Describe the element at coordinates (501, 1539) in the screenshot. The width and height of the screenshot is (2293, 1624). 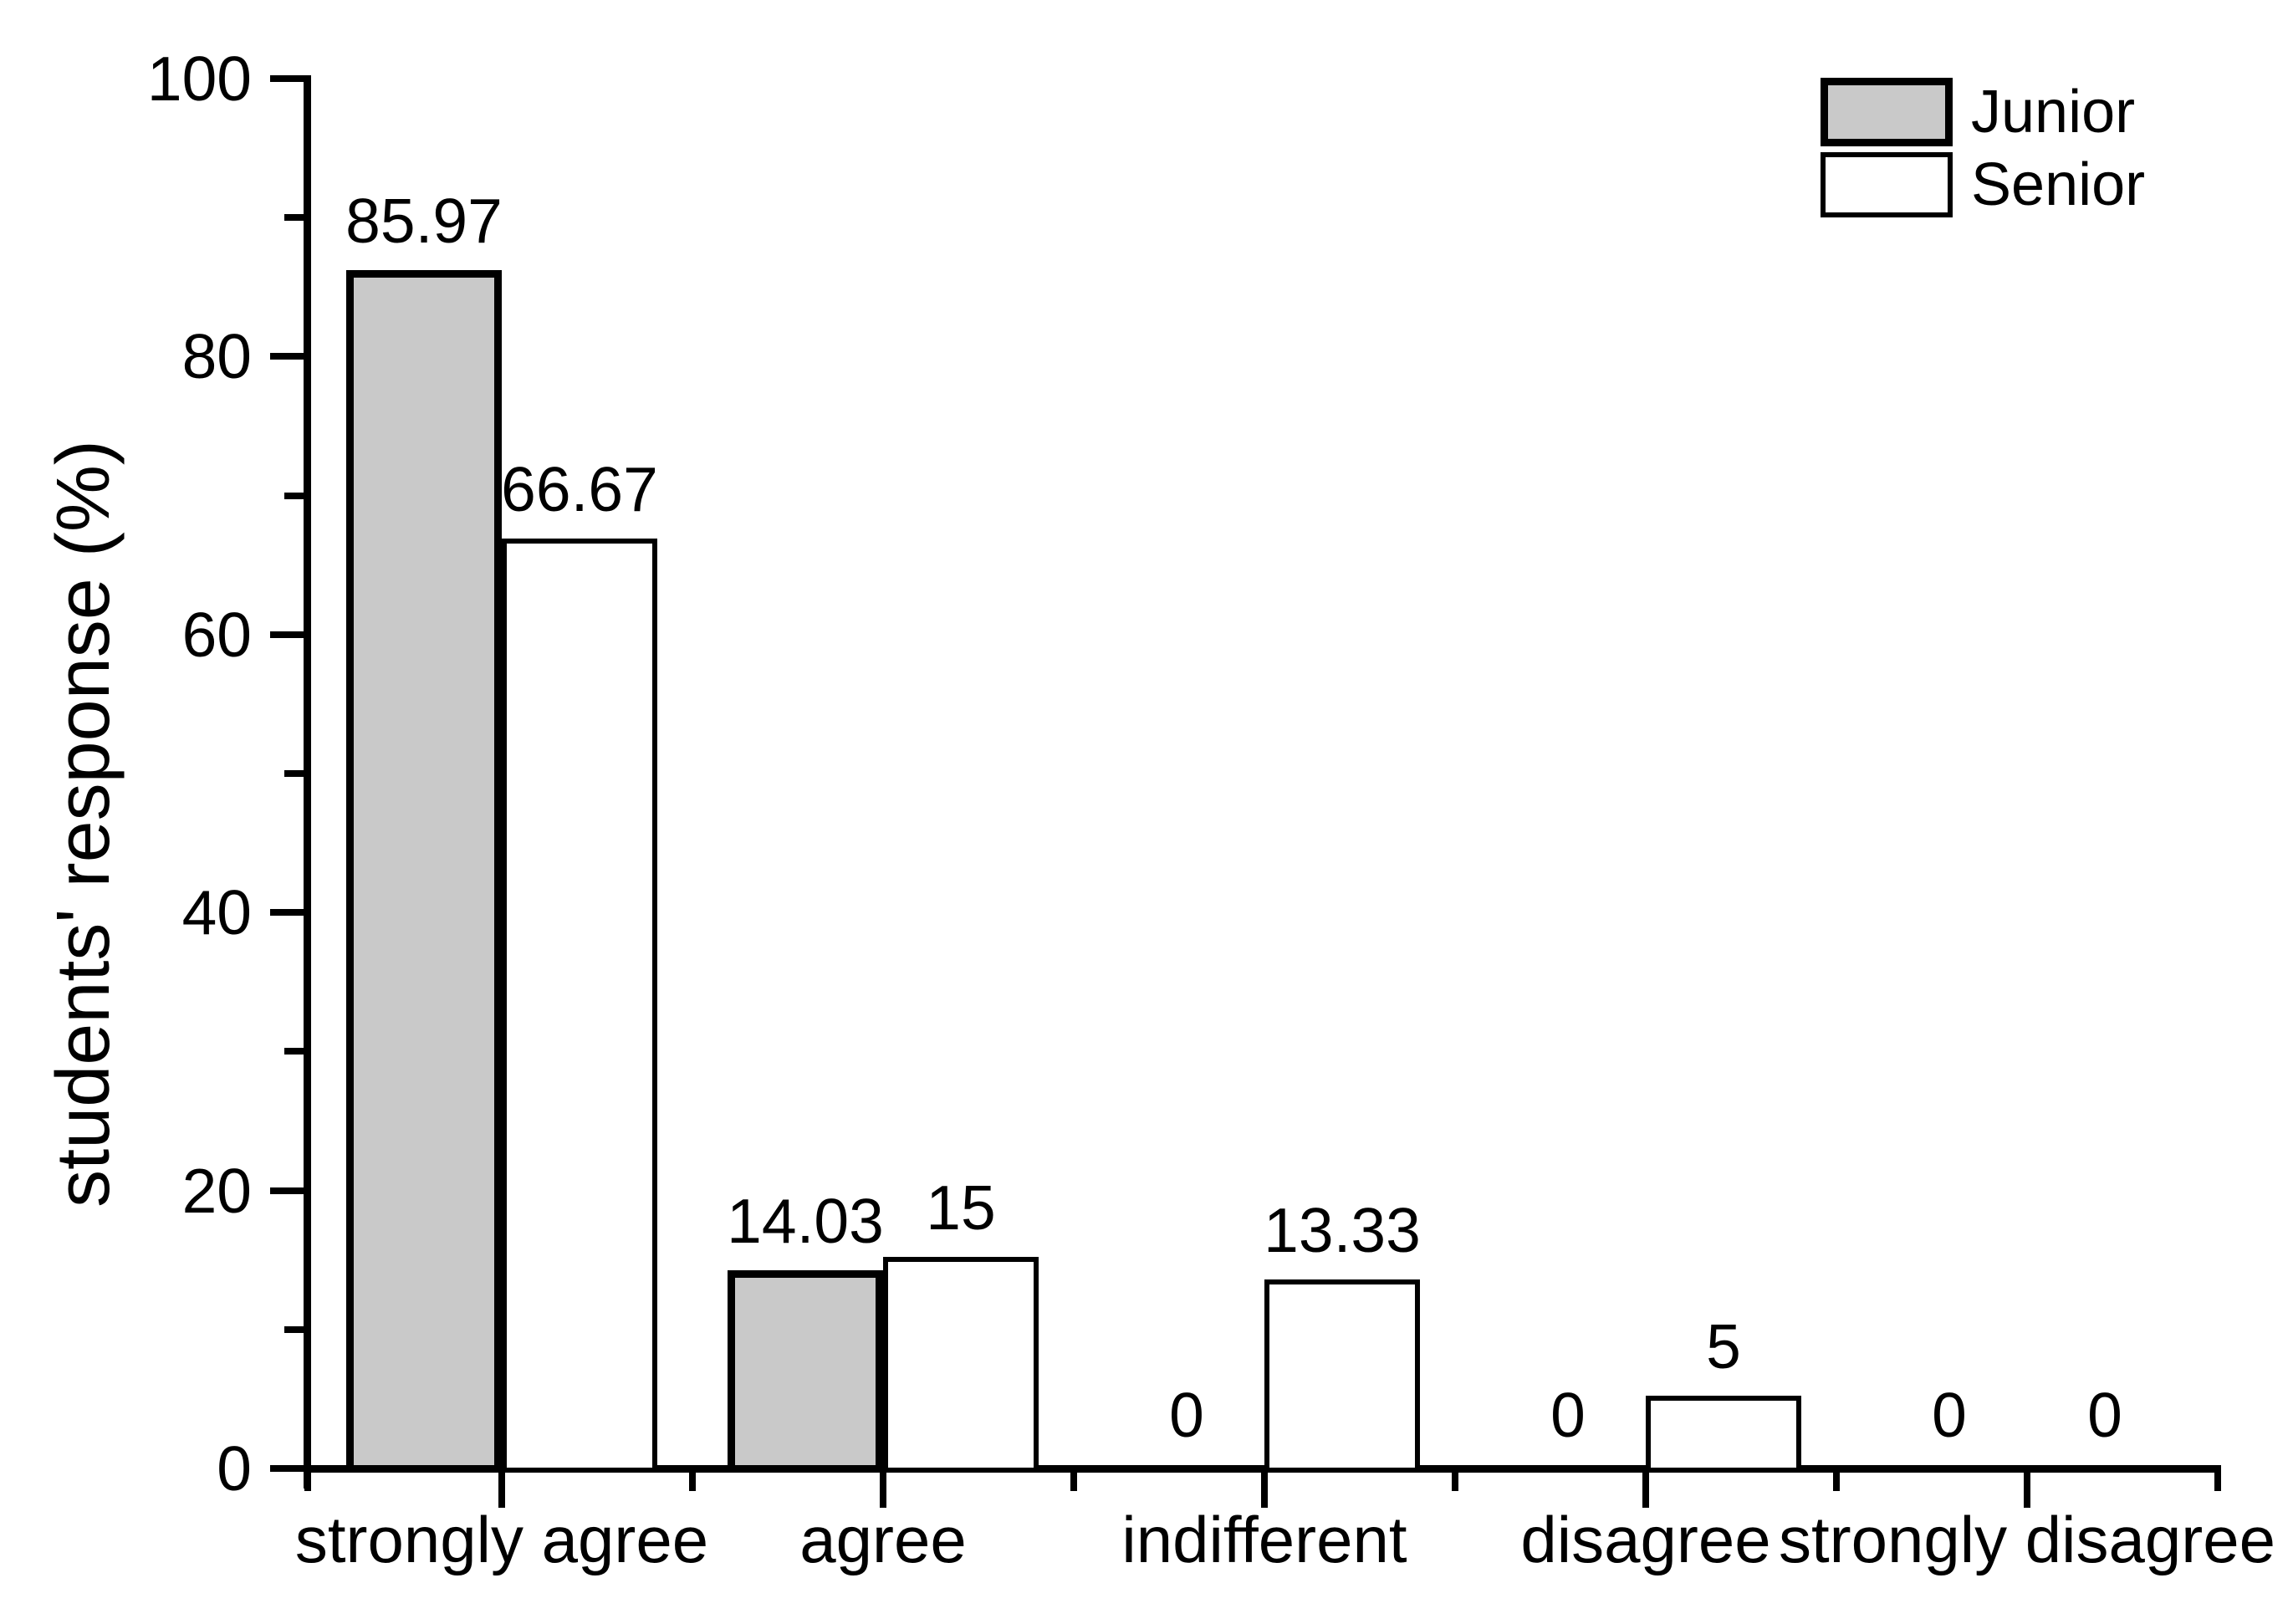
I see `category-label-strongly-agree: strongly agree` at that location.